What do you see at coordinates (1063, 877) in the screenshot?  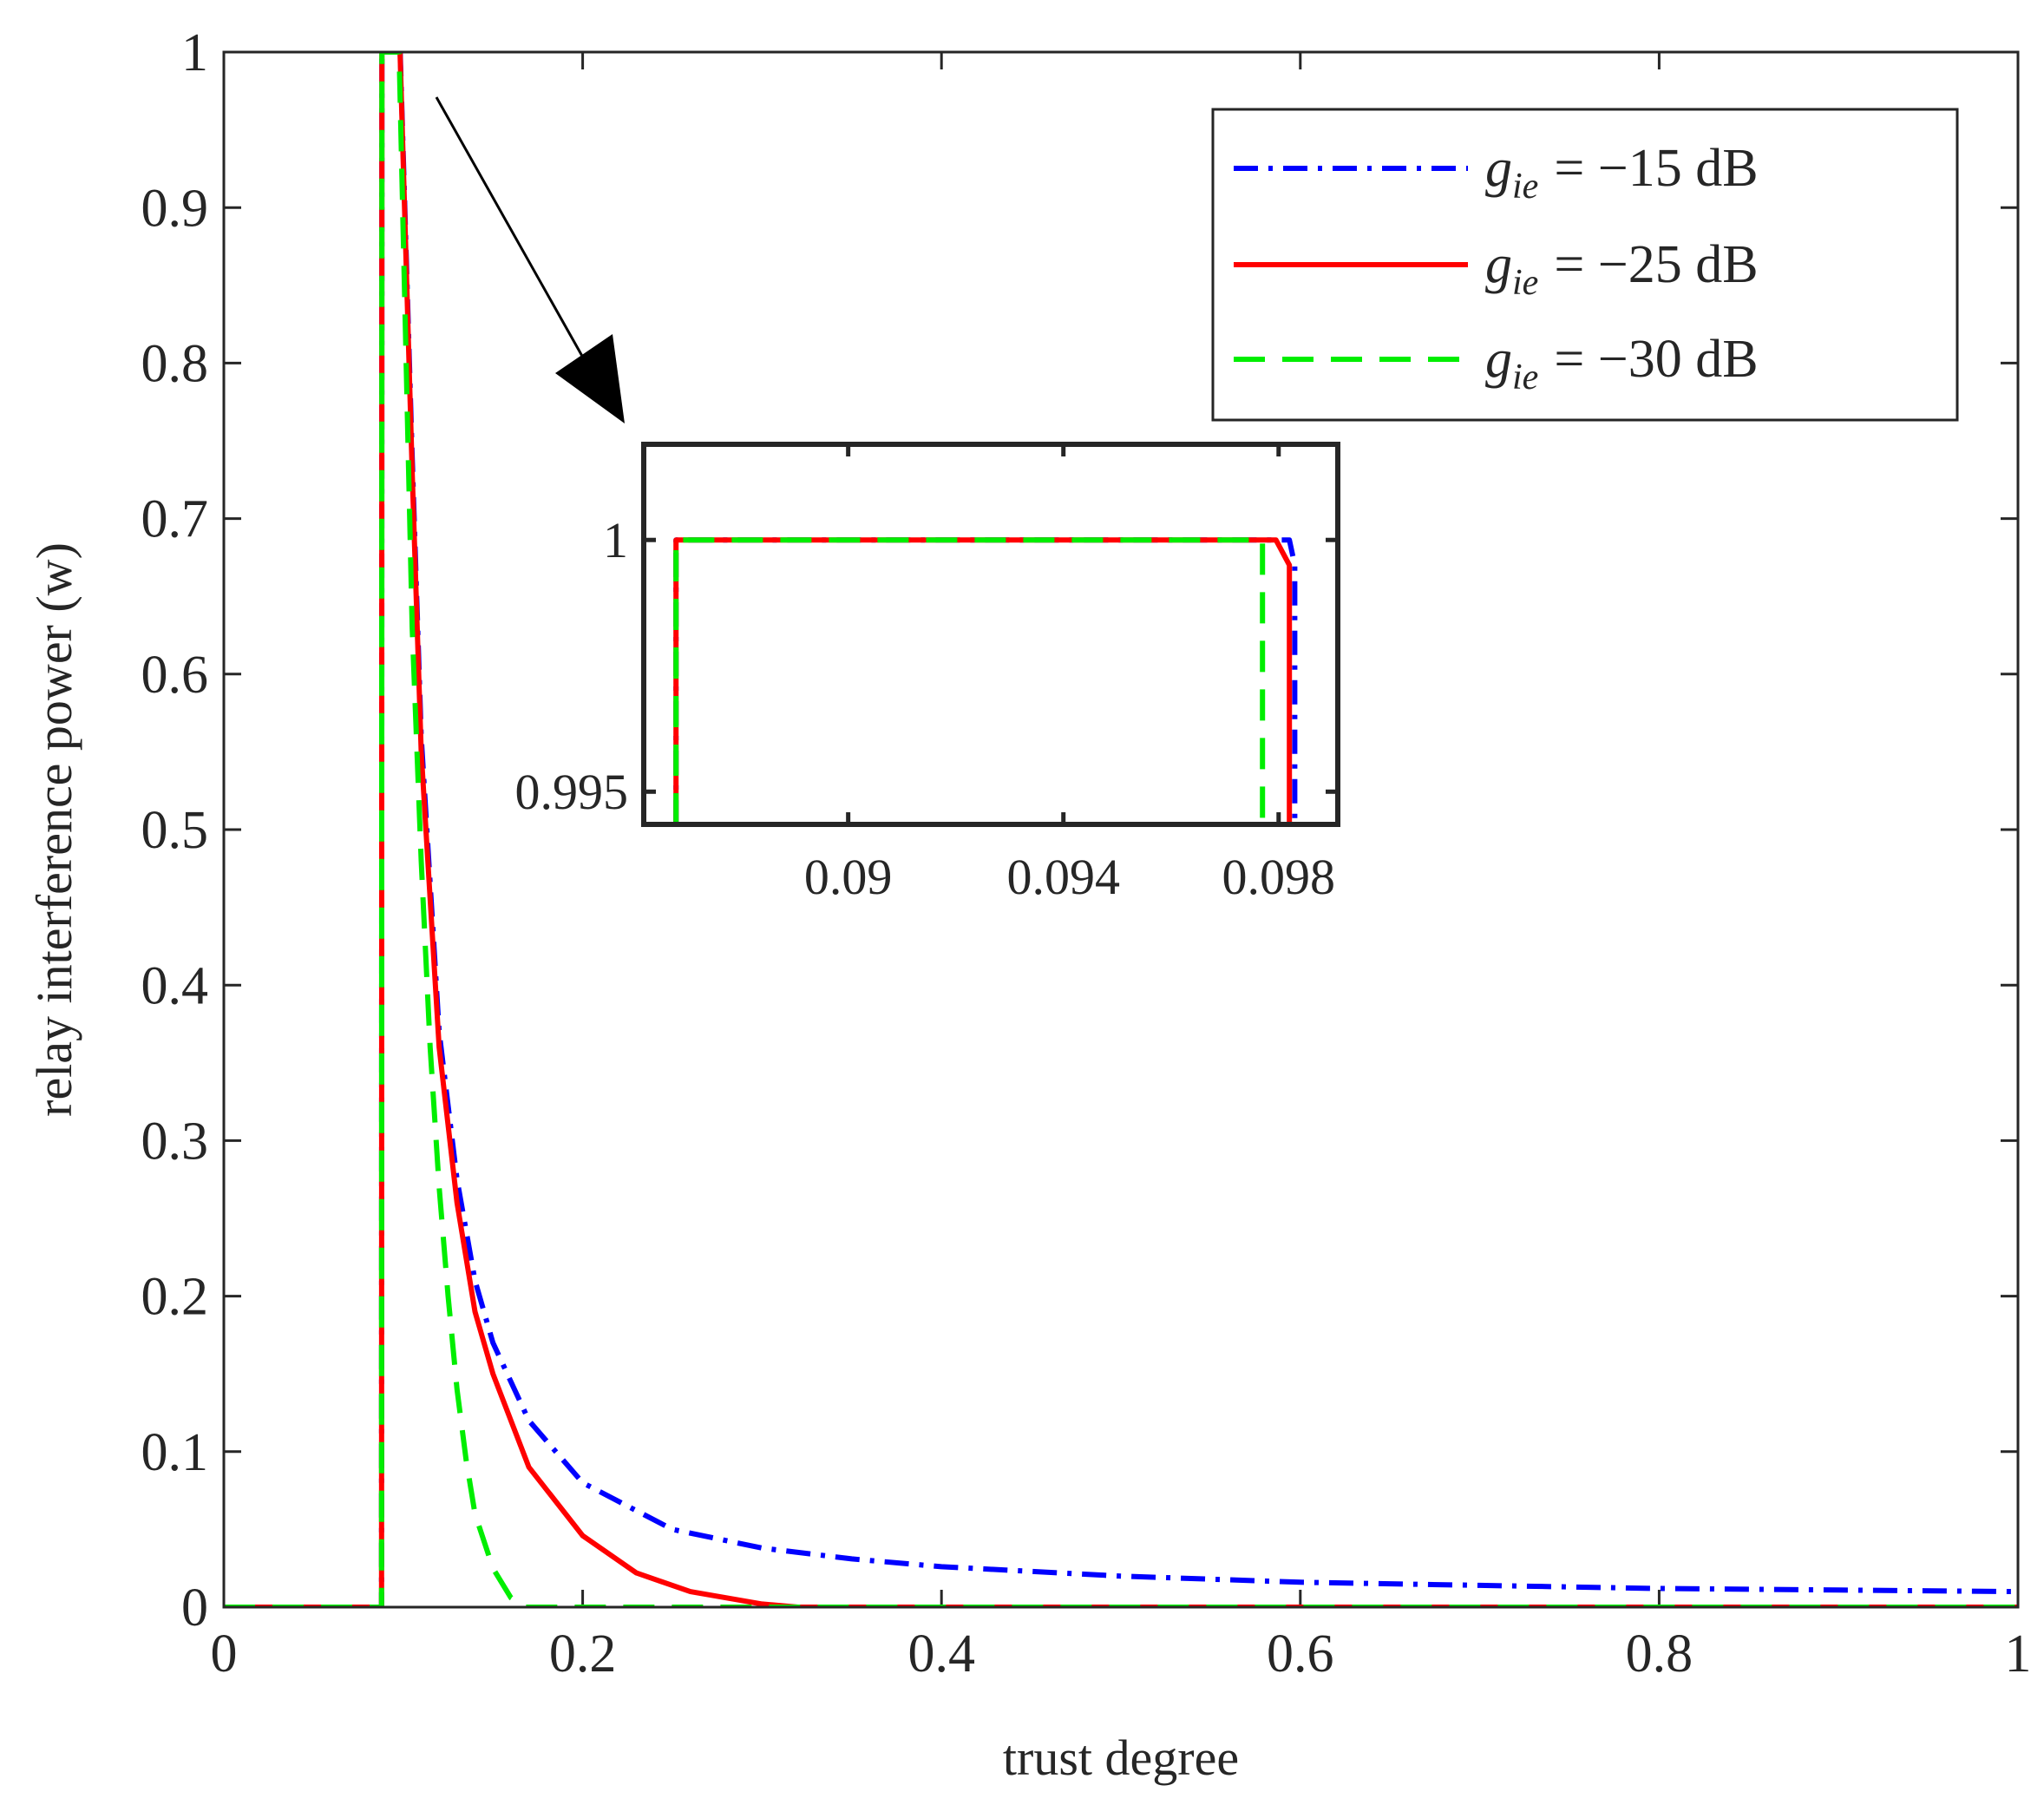 I see `x-tick-label: 0.094` at bounding box center [1063, 877].